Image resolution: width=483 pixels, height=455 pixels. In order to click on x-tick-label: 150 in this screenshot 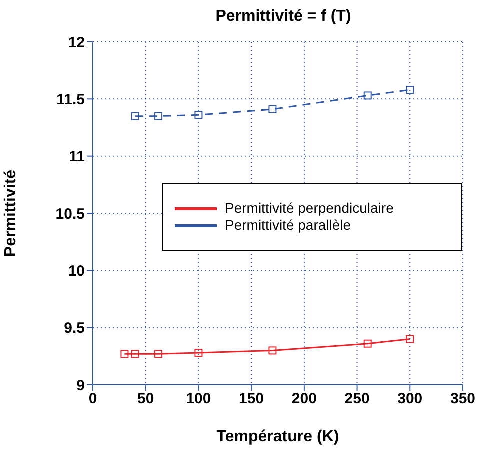, I will do `click(251, 399)`.